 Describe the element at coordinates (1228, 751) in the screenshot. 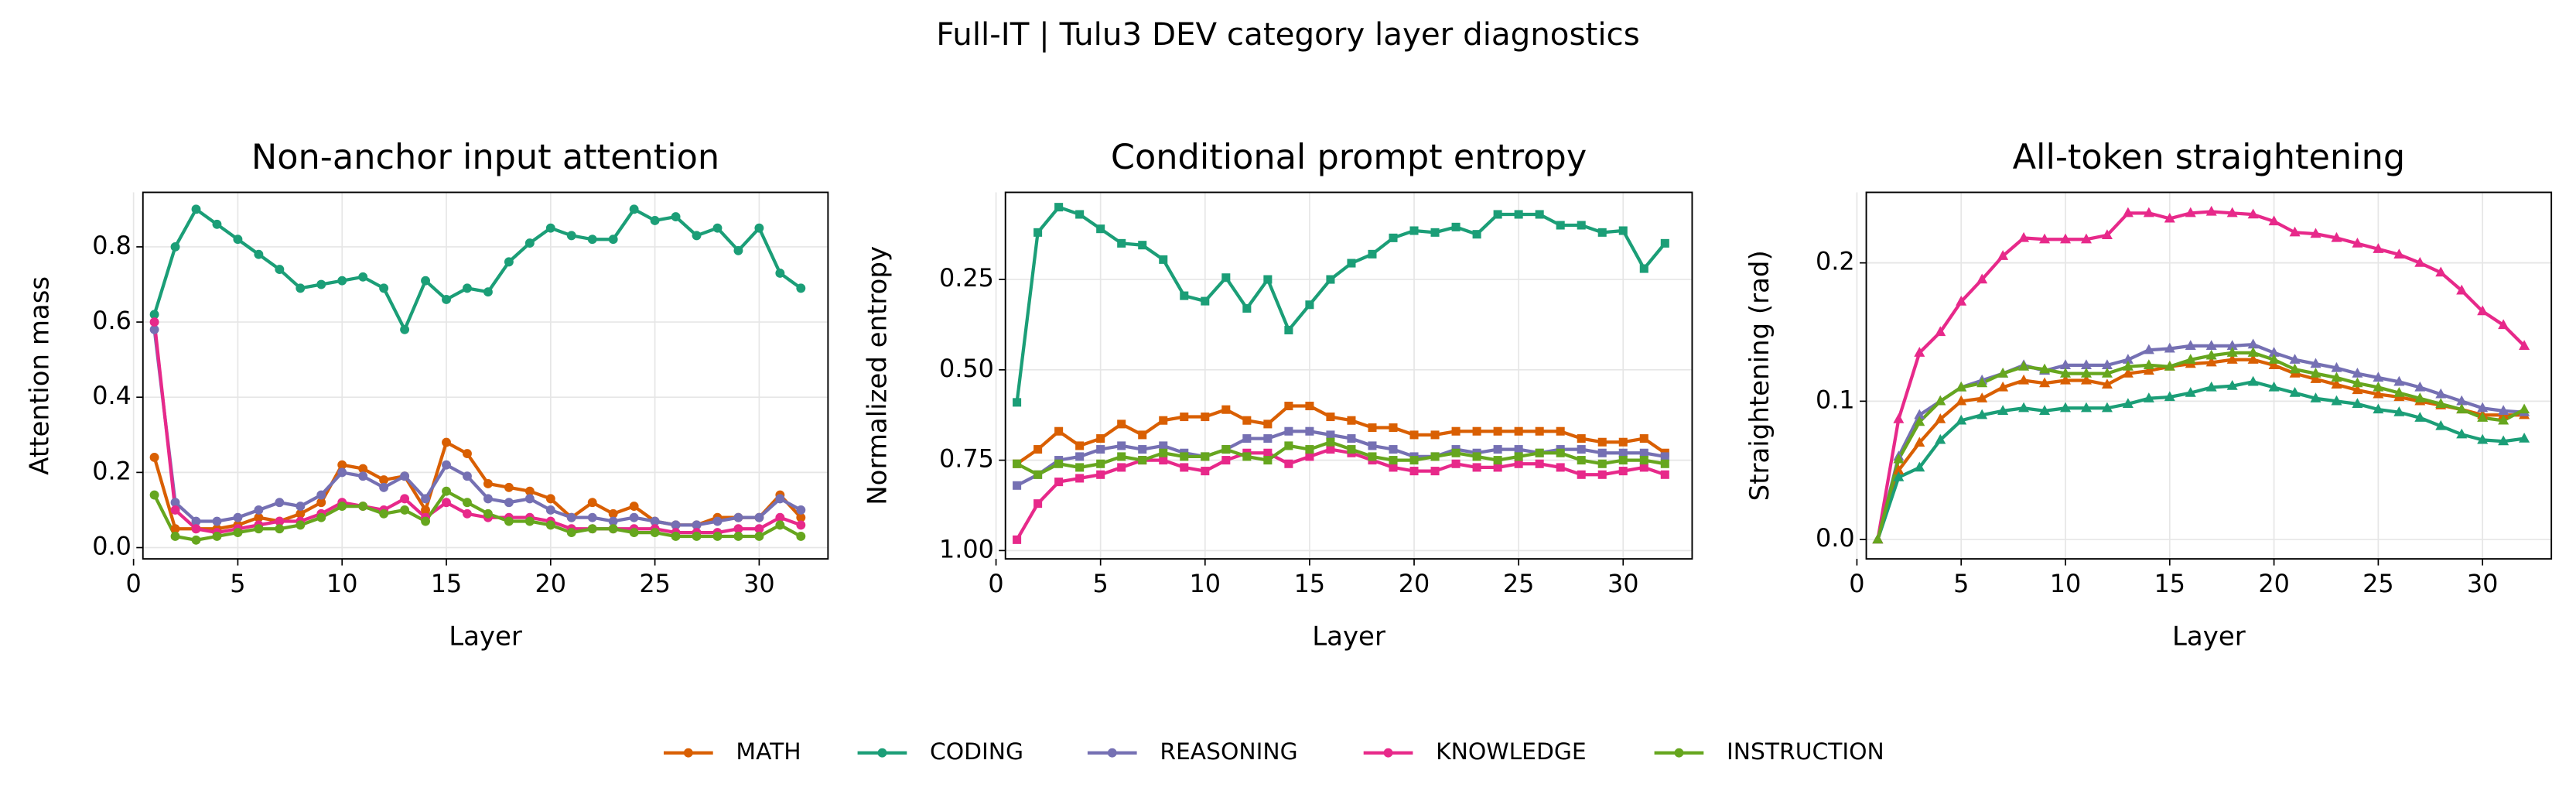

I see `legend-label: REASONING` at that location.